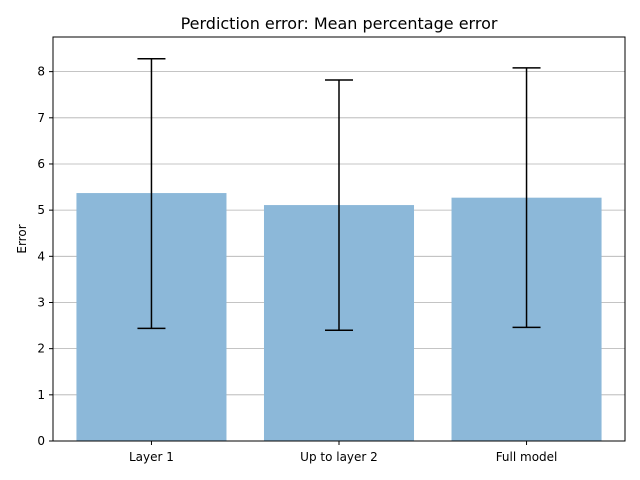 The image size is (640, 480). What do you see at coordinates (41, 118) in the screenshot?
I see `y-tick-label: 7` at bounding box center [41, 118].